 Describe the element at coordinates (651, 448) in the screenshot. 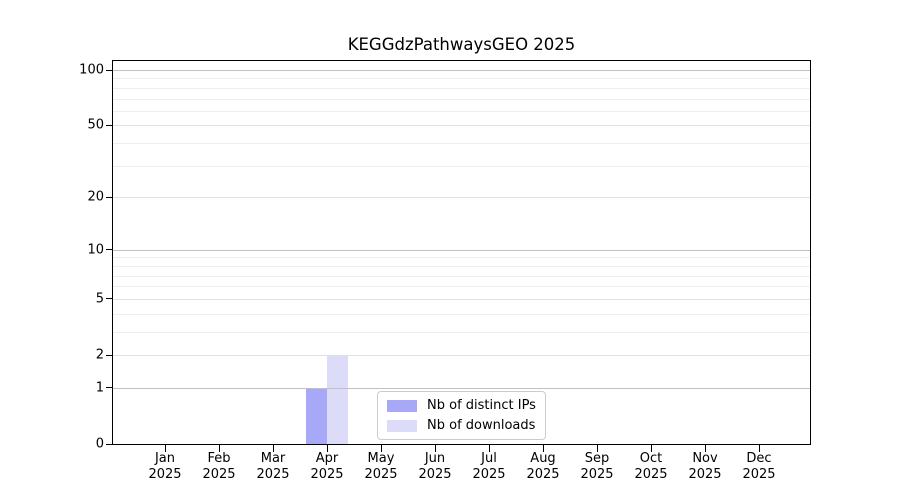

I see `x-tick-oct` at that location.